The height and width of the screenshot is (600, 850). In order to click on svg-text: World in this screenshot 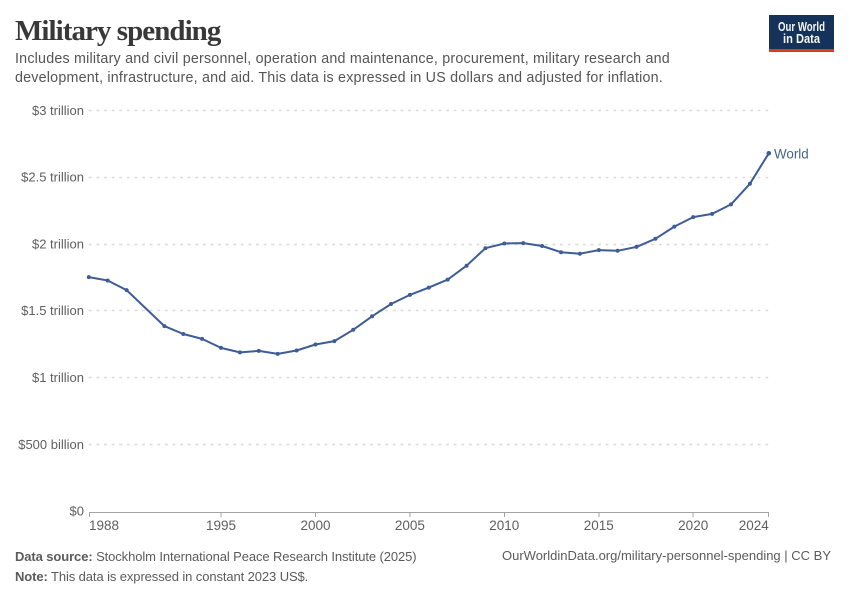, I will do `click(791, 153)`.